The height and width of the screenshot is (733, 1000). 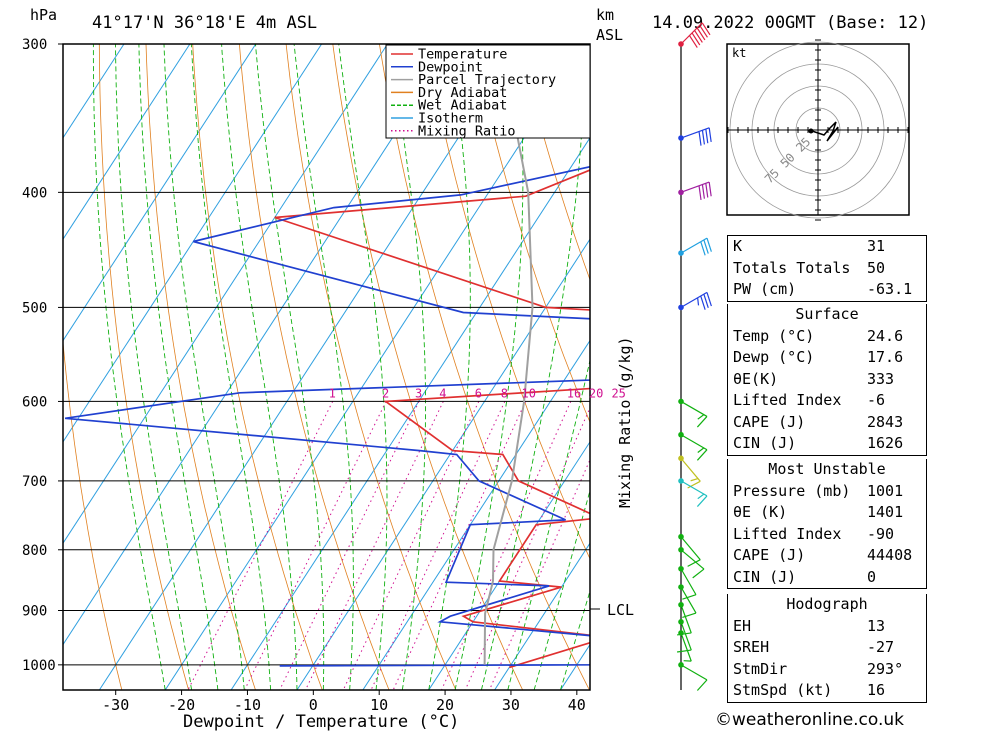 What do you see at coordinates (825, 131) in the screenshot?
I see `hodograph-trace` at bounding box center [825, 131].